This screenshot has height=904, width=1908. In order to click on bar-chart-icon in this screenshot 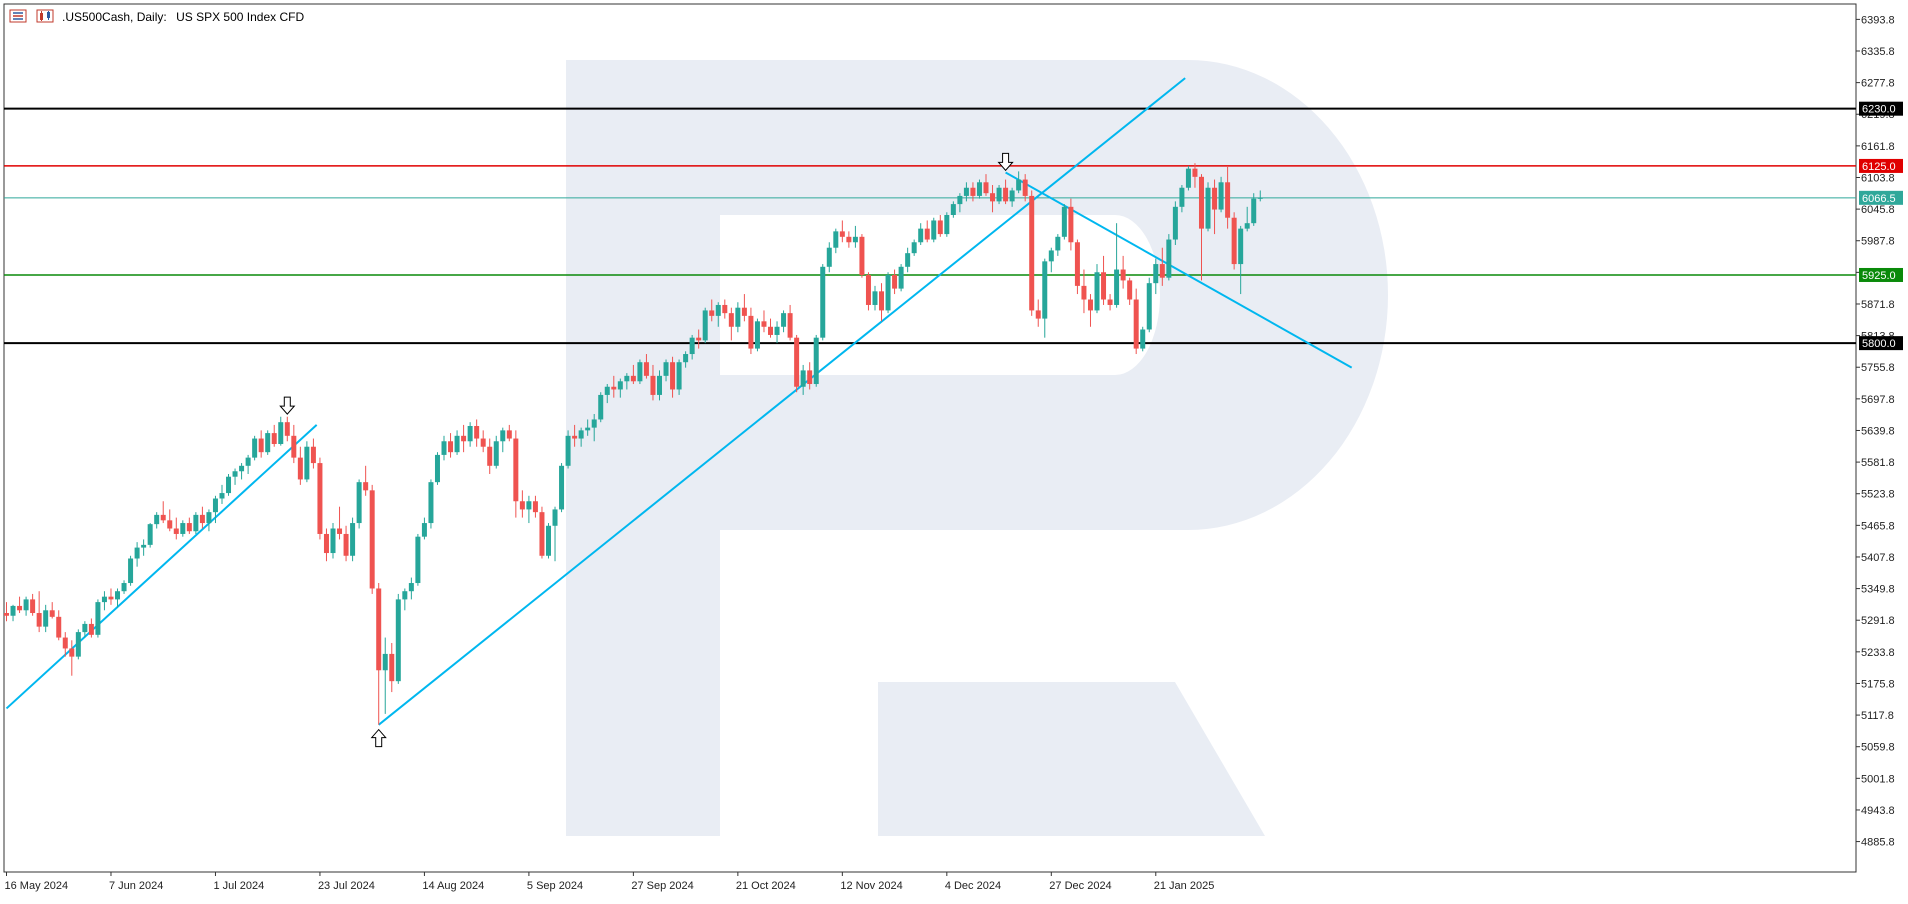, I will do `click(18, 16)`.